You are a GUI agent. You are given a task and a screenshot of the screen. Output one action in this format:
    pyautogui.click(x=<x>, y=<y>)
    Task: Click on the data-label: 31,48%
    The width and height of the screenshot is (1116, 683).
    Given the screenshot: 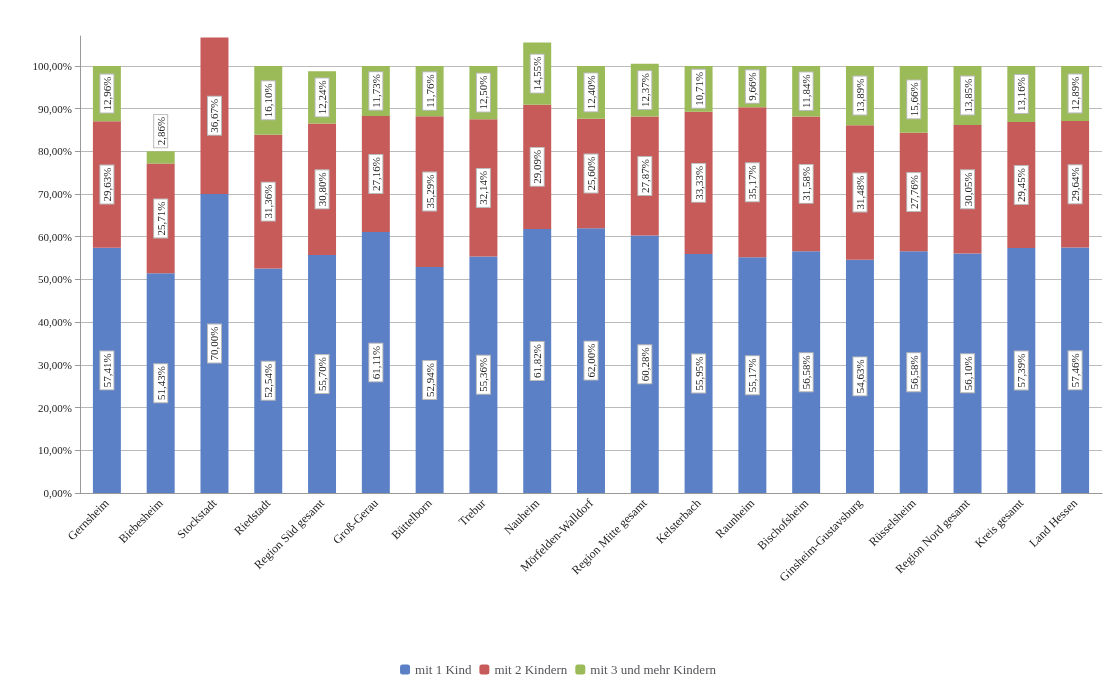 What is the action you would take?
    pyautogui.click(x=859, y=192)
    